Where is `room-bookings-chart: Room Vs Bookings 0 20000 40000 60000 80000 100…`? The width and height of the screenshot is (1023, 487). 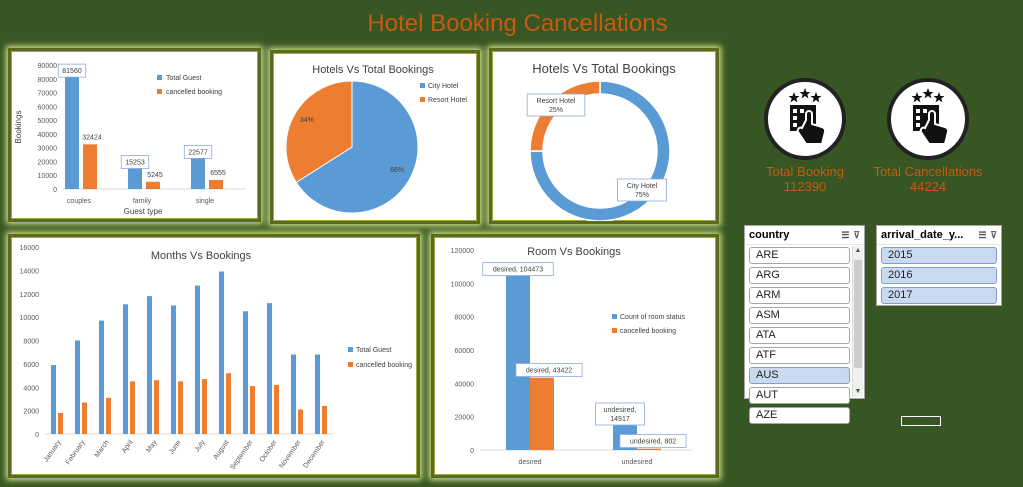
room-bookings-chart: Room Vs Bookings 0 20000 40000 60000 80000 100… is located at coordinates (575, 356).